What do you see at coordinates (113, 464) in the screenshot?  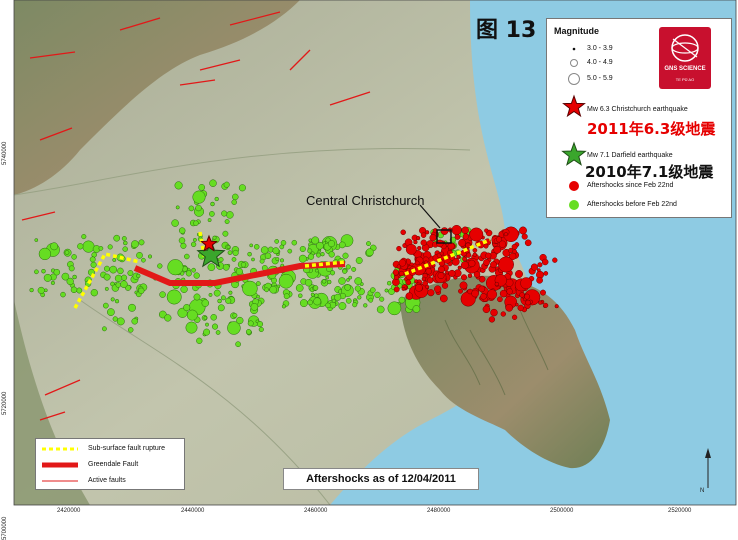 I see `greendale-label: Greendale Fault` at bounding box center [113, 464].